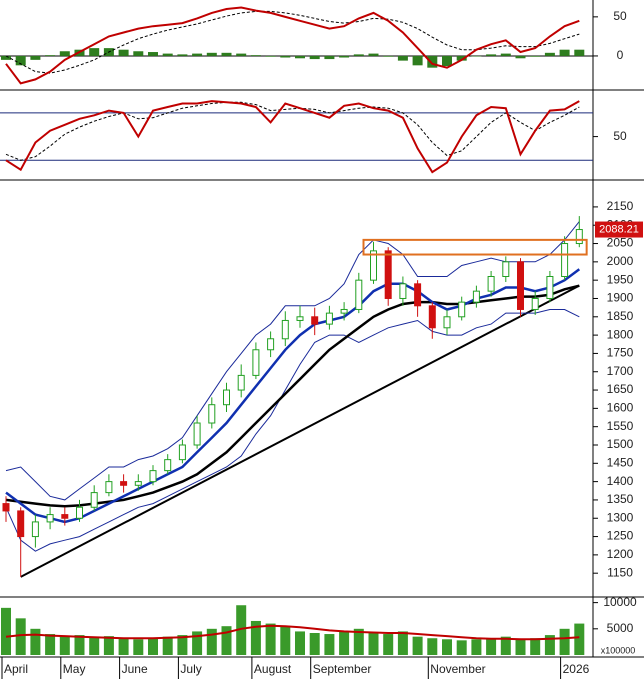 This screenshot has width=644, height=679. I want to click on y-tick-label: 1850, so click(620, 316).